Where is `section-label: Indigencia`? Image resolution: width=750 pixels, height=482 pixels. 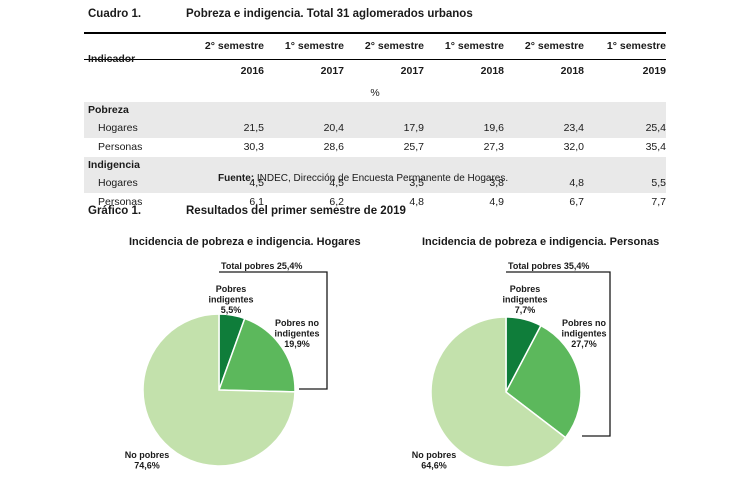 section-label: Indigencia is located at coordinates (375, 165).